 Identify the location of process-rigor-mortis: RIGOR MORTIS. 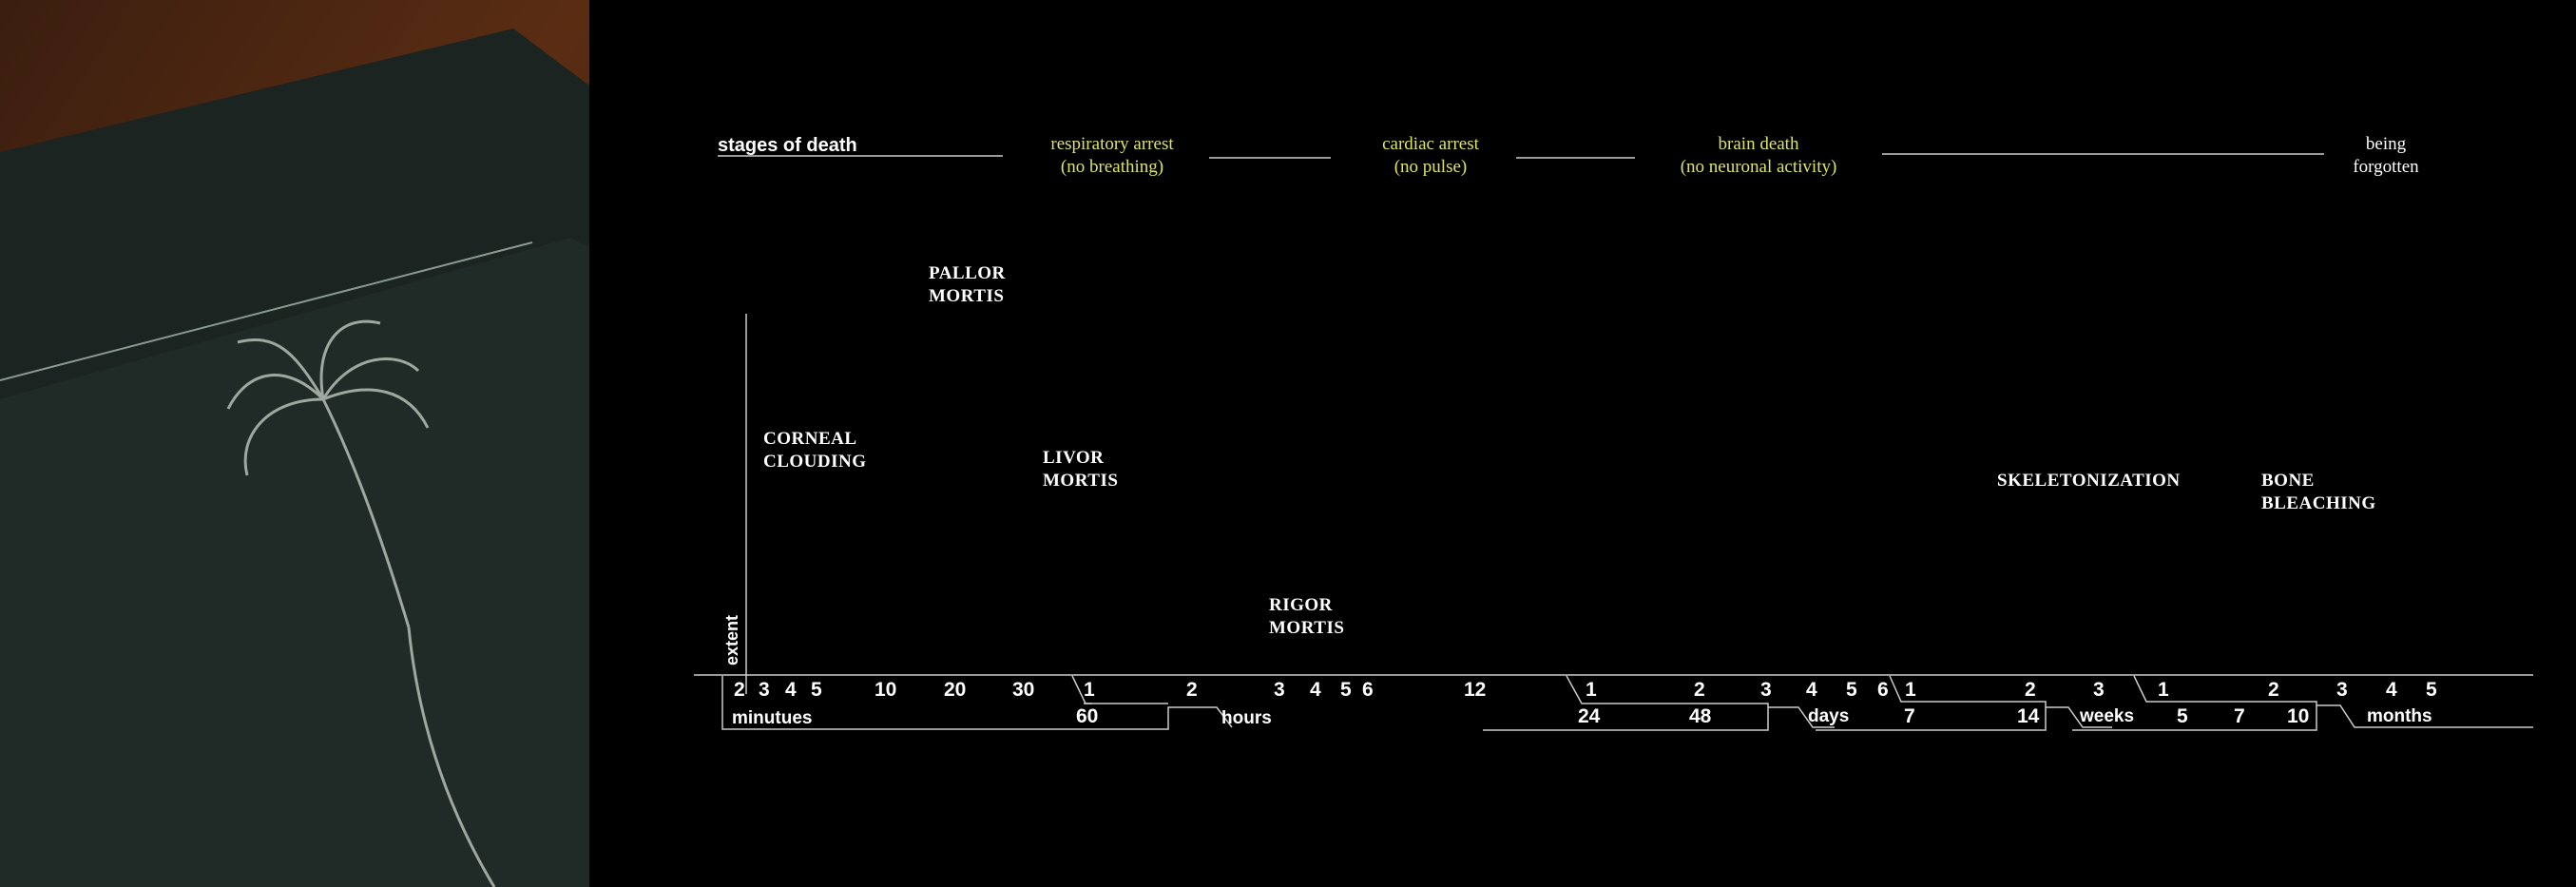
(1307, 616).